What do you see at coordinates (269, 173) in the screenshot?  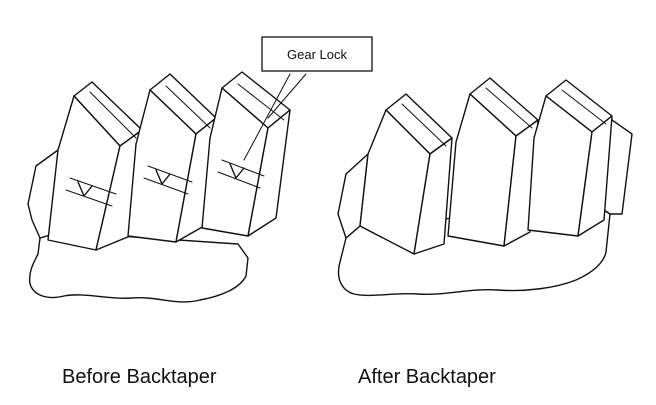 I see `before-tooth-3-side` at bounding box center [269, 173].